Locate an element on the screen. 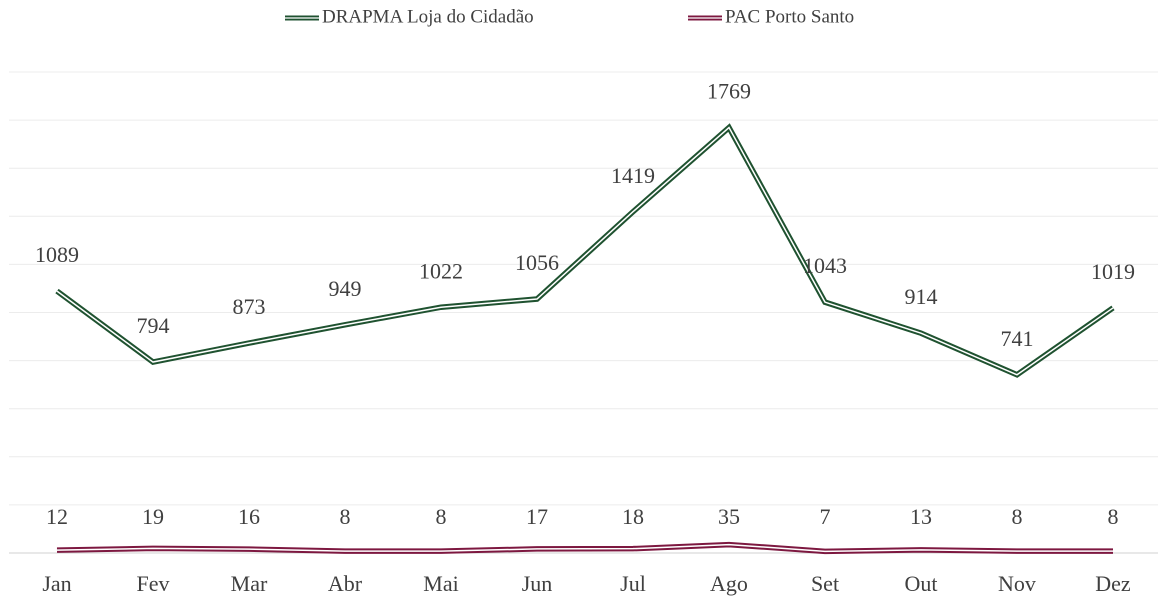 The height and width of the screenshot is (606, 1158). data-label: 873 is located at coordinates (249, 306).